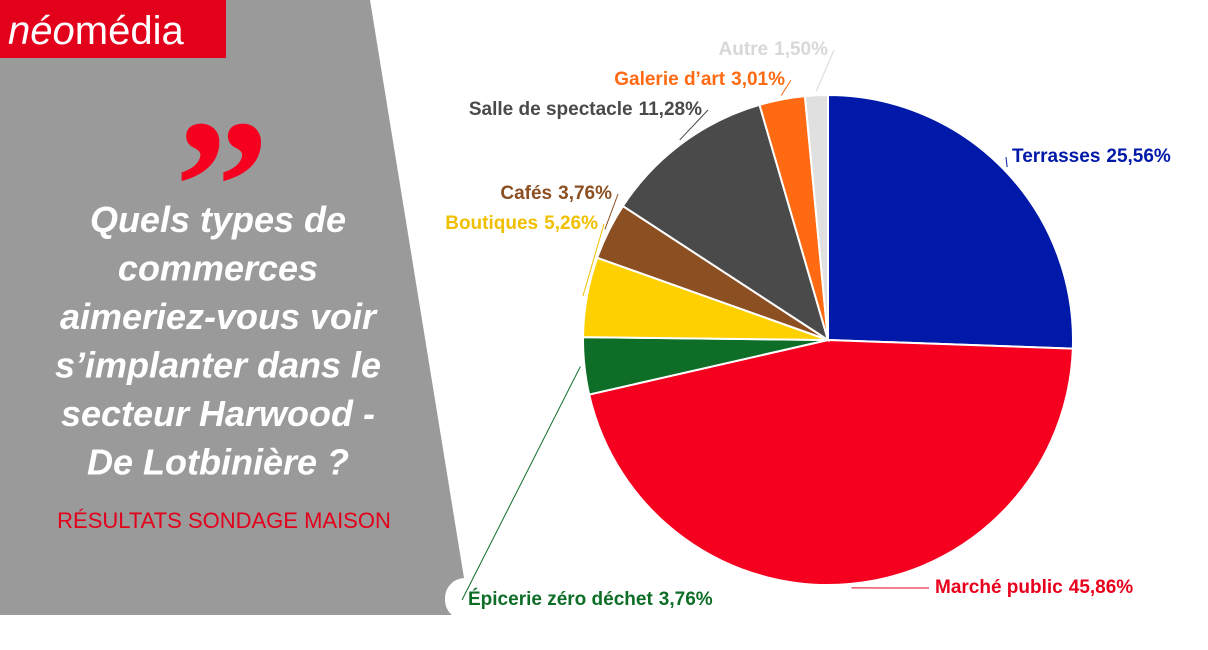  Describe the element at coordinates (670, 79) in the screenshot. I see `category-name: Galerie d’art` at that location.